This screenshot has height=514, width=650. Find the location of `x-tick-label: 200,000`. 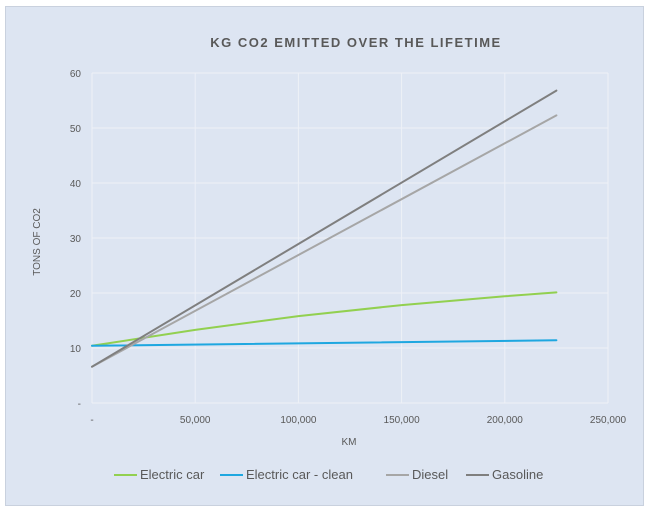

x-tick-label: 200,000 is located at coordinates (505, 420).